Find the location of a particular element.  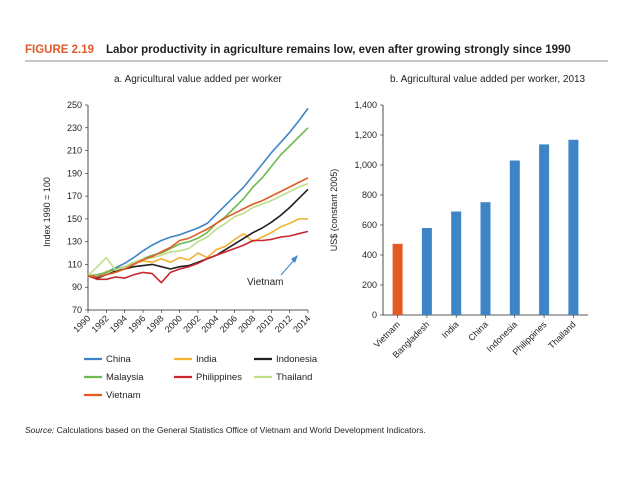

y-tick-label: 1,200 is located at coordinates (365, 135).